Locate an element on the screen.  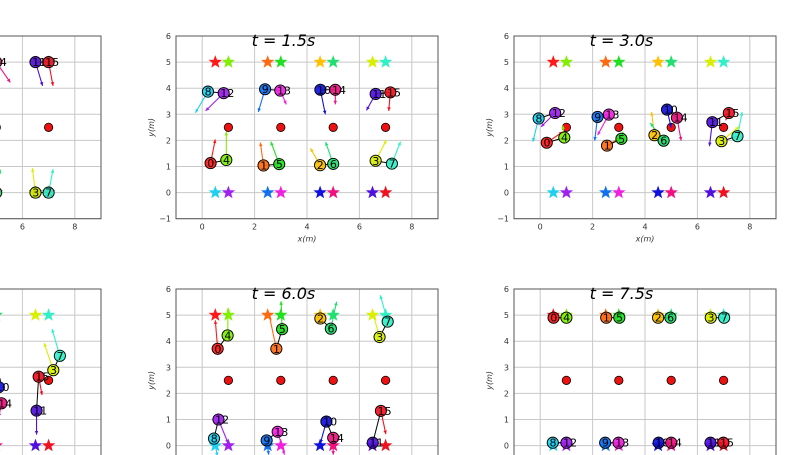
y-tick-label: 4 is located at coordinates (506, 88).